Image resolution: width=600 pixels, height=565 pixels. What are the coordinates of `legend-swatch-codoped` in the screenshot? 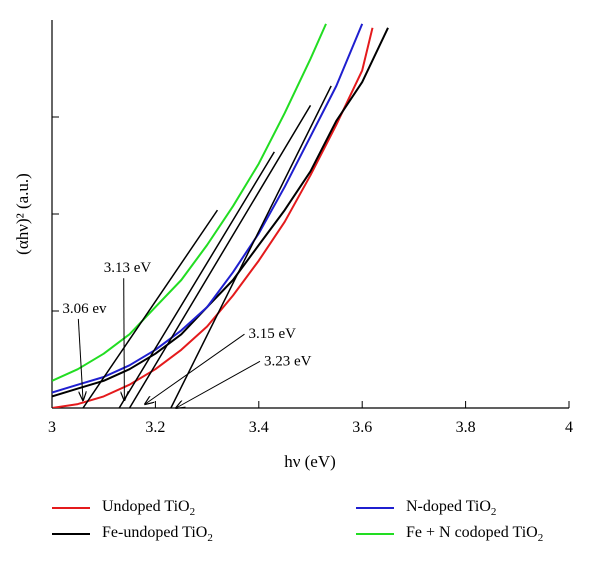 It's located at (375, 534).